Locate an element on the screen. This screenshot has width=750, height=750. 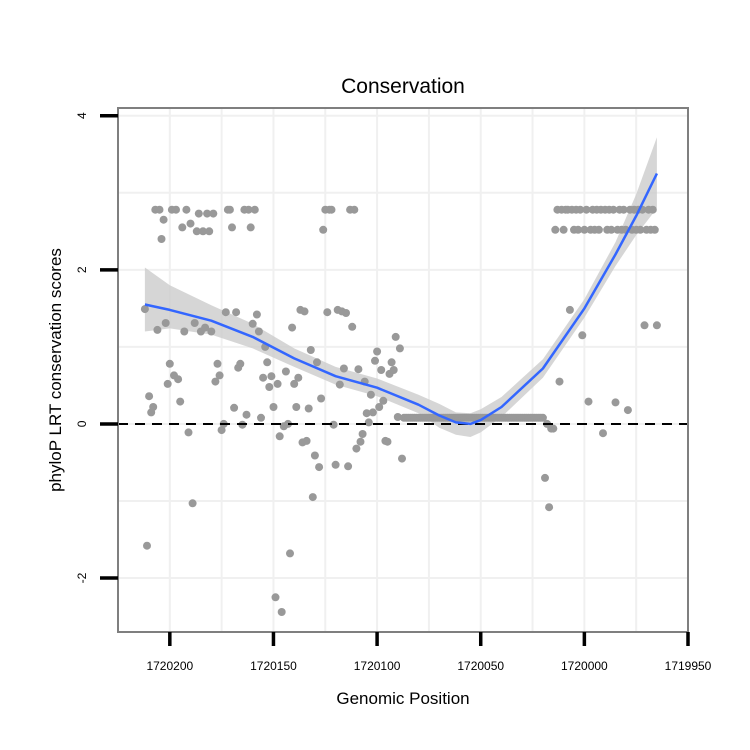
y-axis-label: phyloP LRT conservation scores is located at coordinates (55, 370).